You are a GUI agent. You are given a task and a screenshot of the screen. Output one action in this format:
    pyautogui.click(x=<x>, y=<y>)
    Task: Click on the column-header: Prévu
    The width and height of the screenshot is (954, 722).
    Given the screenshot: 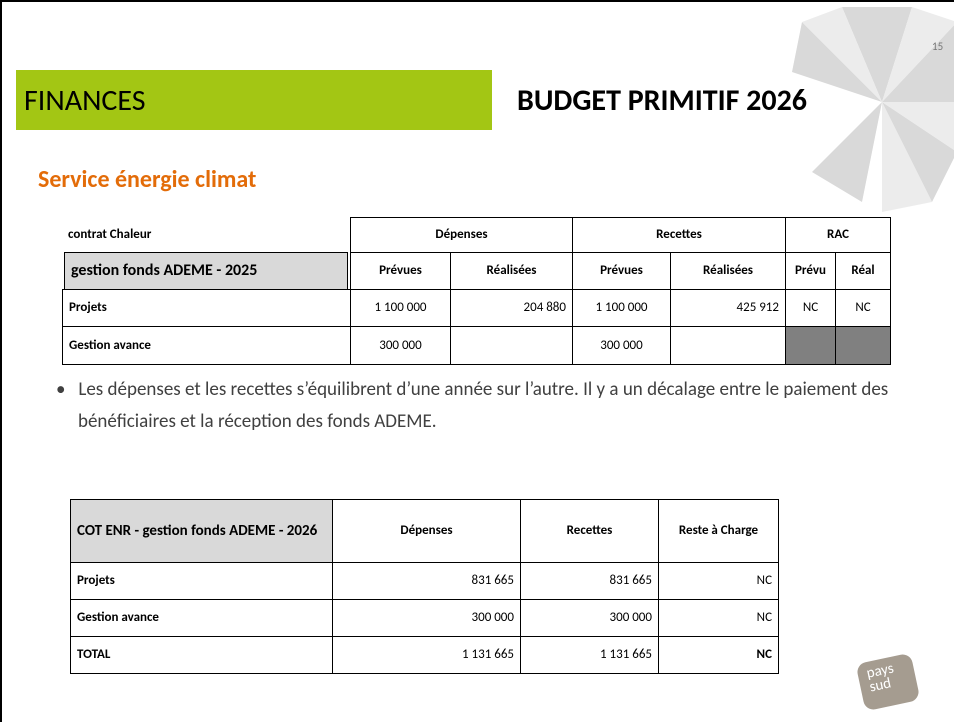 What is the action you would take?
    pyautogui.click(x=810, y=271)
    